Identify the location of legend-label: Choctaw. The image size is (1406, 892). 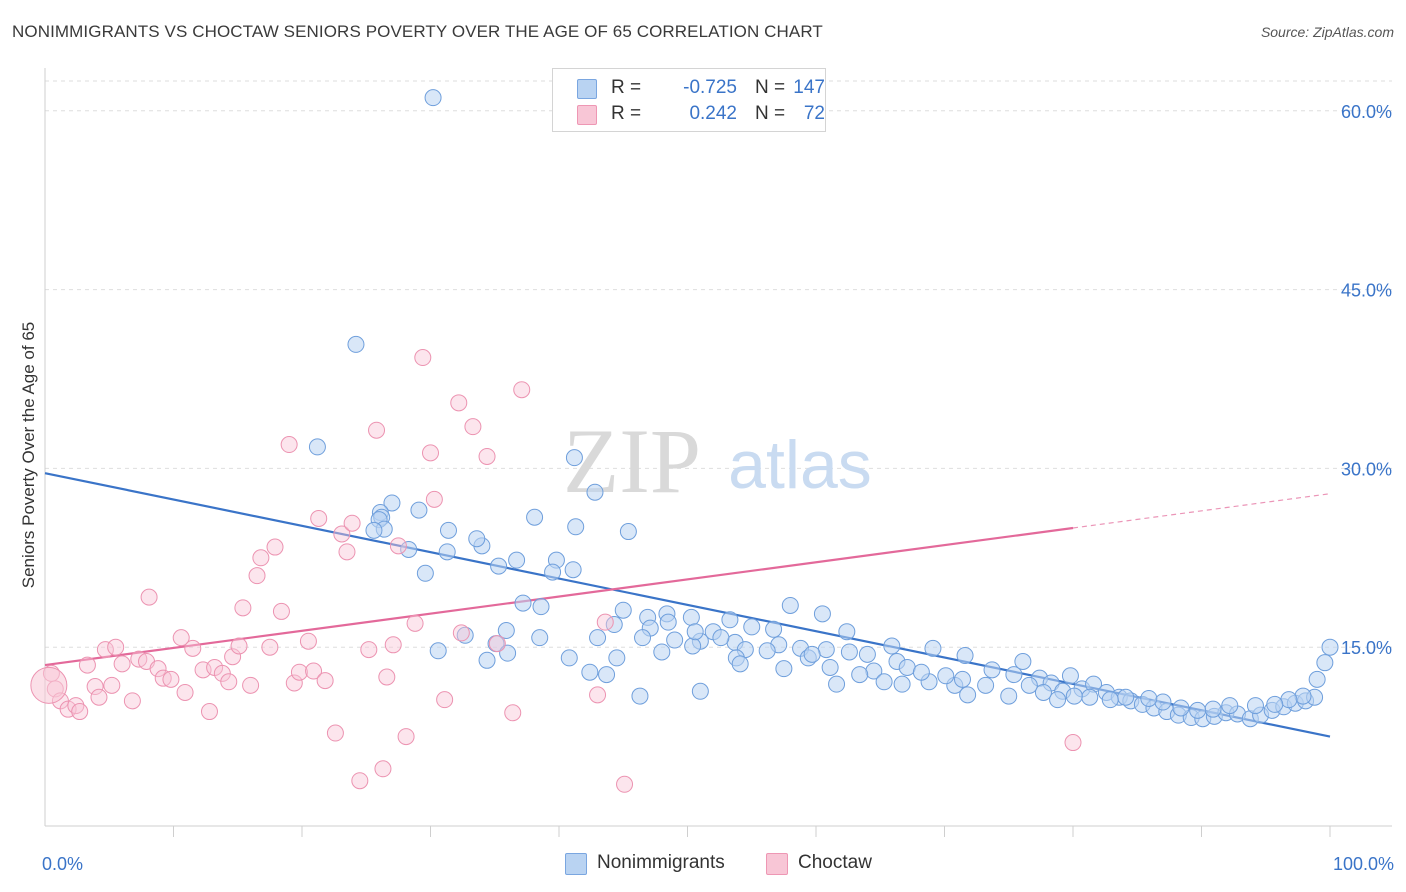
(835, 862).